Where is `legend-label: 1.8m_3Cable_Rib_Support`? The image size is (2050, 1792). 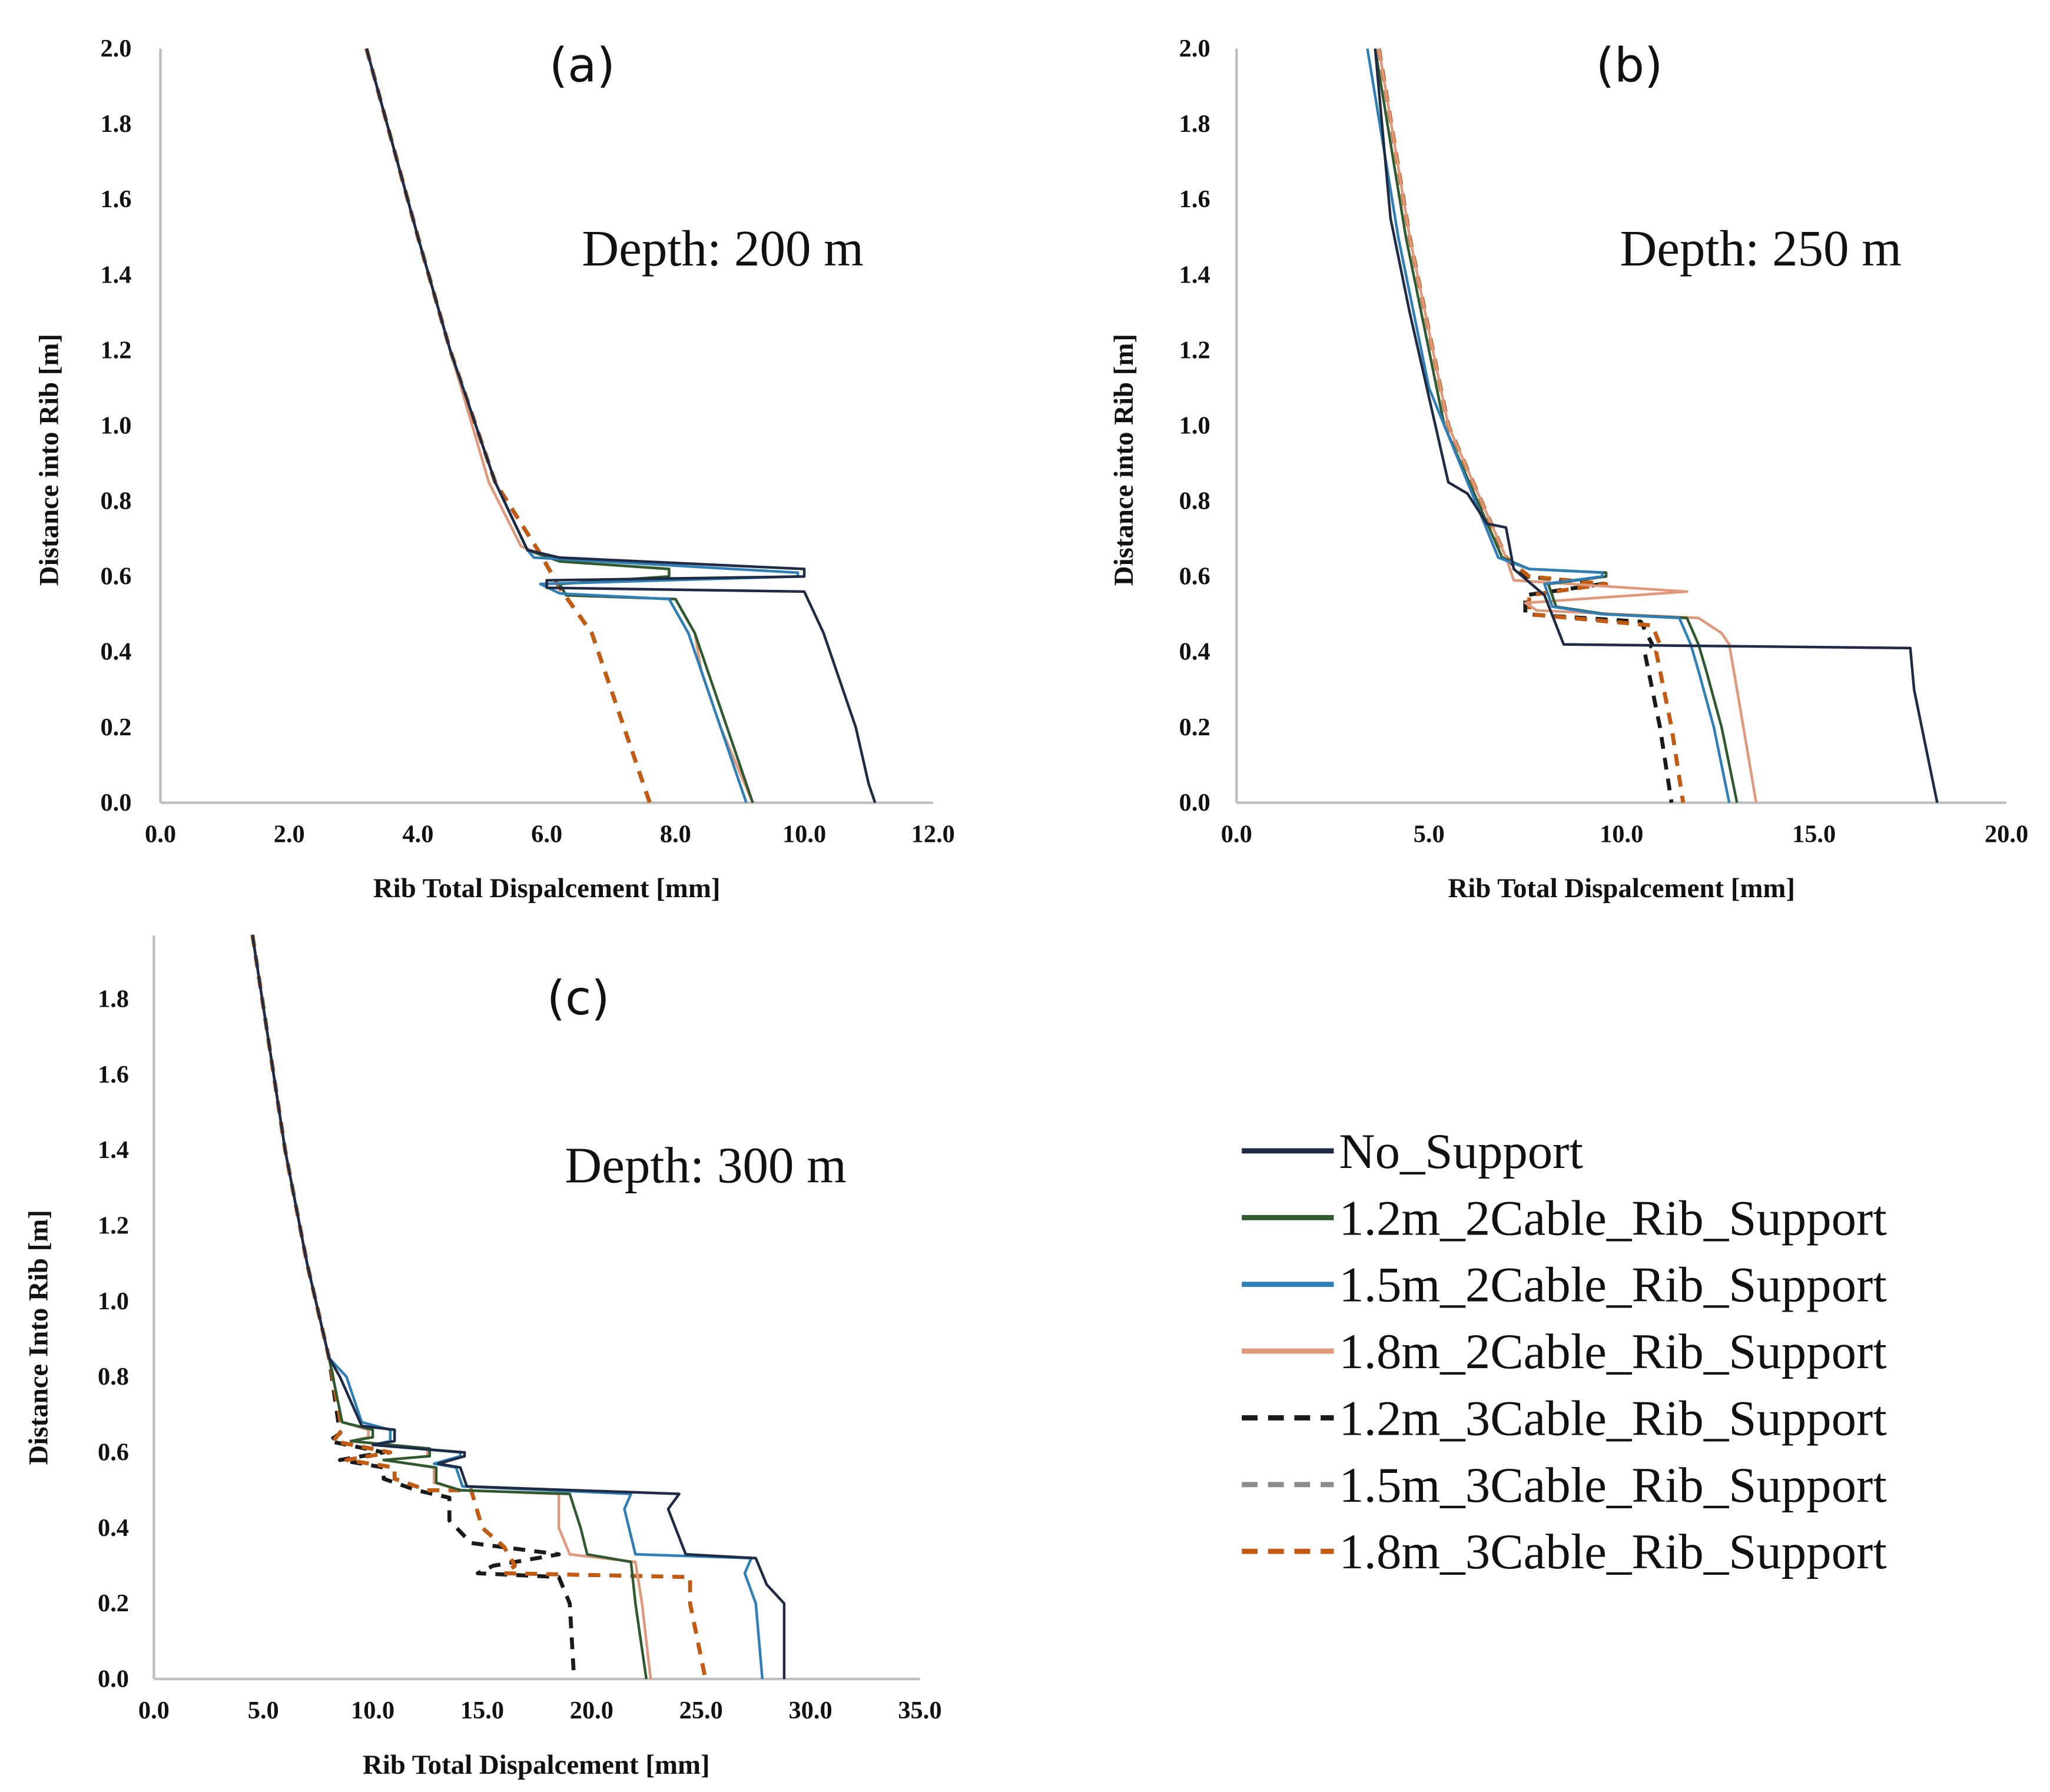
legend-label: 1.8m_3Cable_Rib_Support is located at coordinates (1613, 1551).